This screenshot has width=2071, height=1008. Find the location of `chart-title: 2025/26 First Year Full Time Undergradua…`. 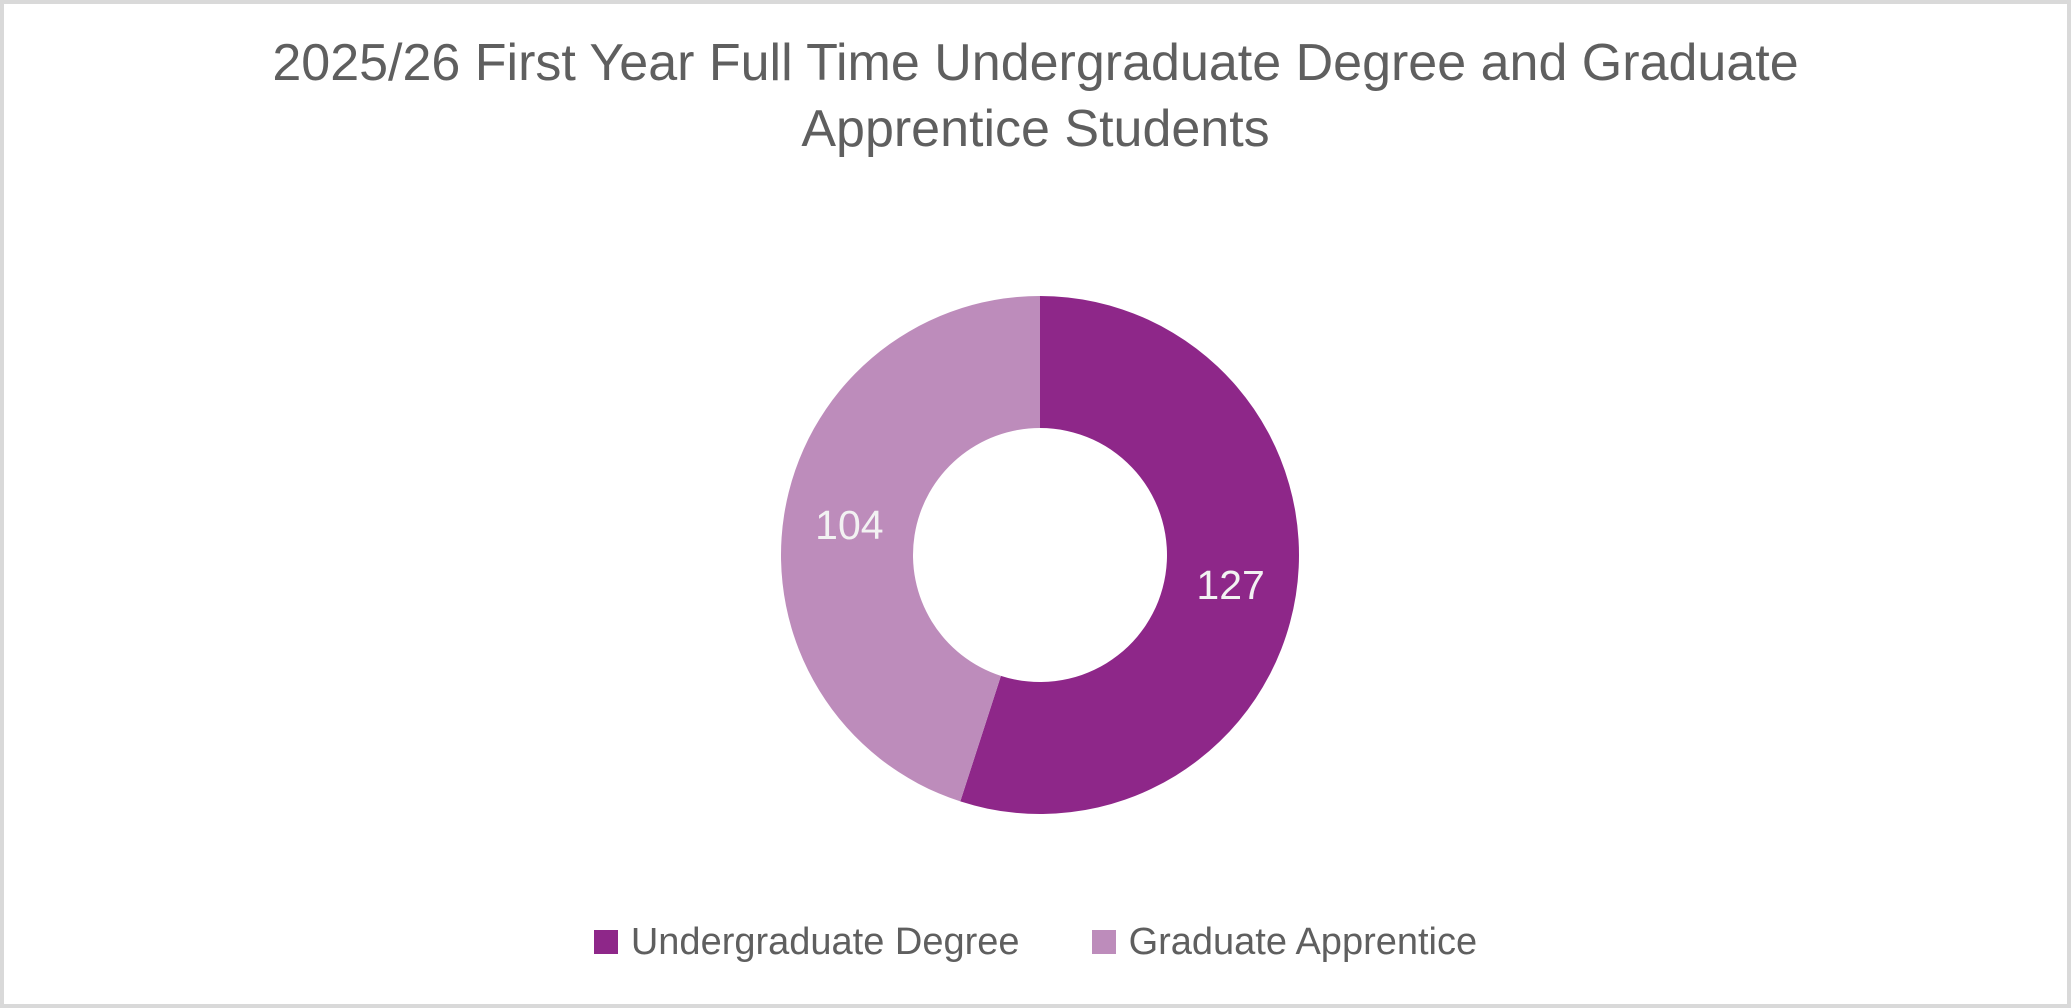

chart-title: 2025/26 First Year Full Time Undergradua… is located at coordinates (1035, 96).